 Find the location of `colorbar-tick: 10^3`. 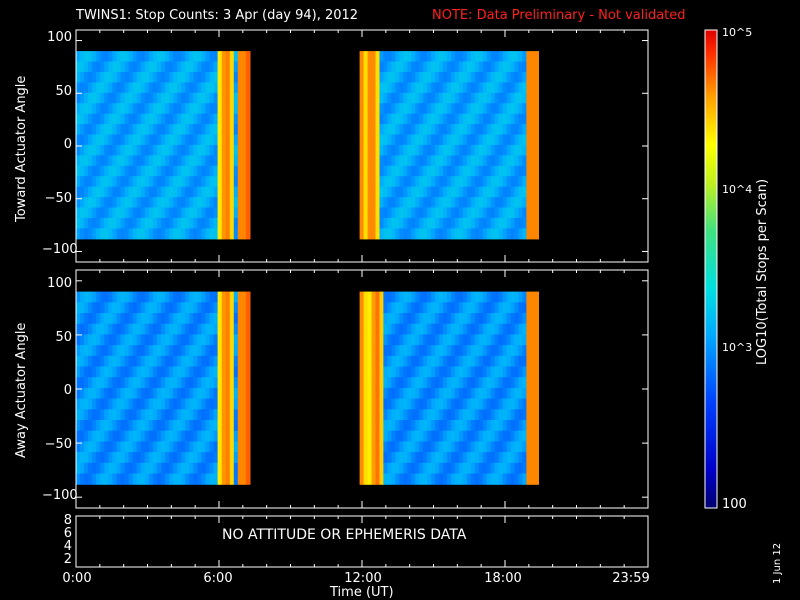

colorbar-tick: 10^3 is located at coordinates (737, 347).